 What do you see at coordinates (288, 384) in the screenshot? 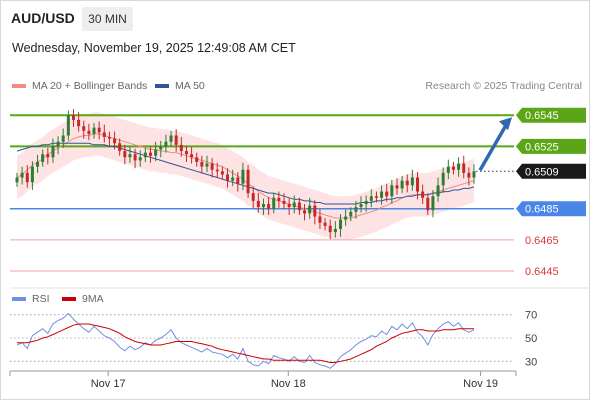
I see `x-tick-label: Nov 18` at bounding box center [288, 384].